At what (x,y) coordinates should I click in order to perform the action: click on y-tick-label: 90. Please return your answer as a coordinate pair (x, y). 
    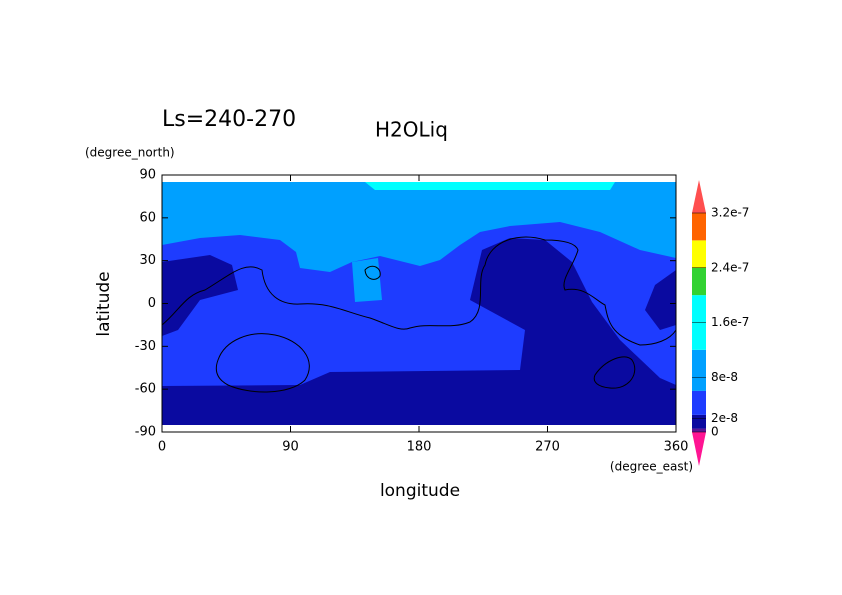
    Looking at the image, I should click on (147, 175).